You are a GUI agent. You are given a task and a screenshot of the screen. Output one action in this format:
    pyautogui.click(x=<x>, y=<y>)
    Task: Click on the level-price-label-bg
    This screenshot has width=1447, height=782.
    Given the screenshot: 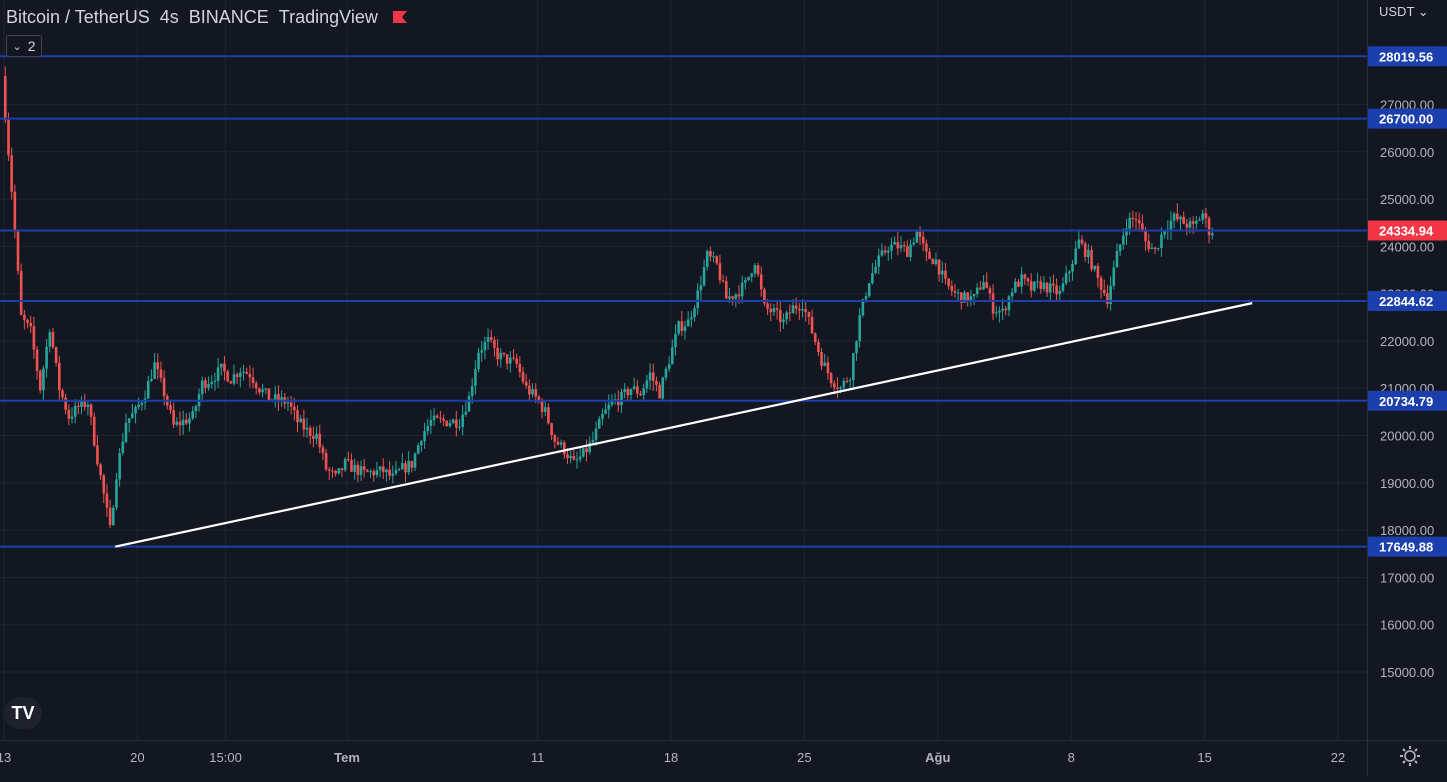 What is the action you would take?
    pyautogui.click(x=1407, y=118)
    